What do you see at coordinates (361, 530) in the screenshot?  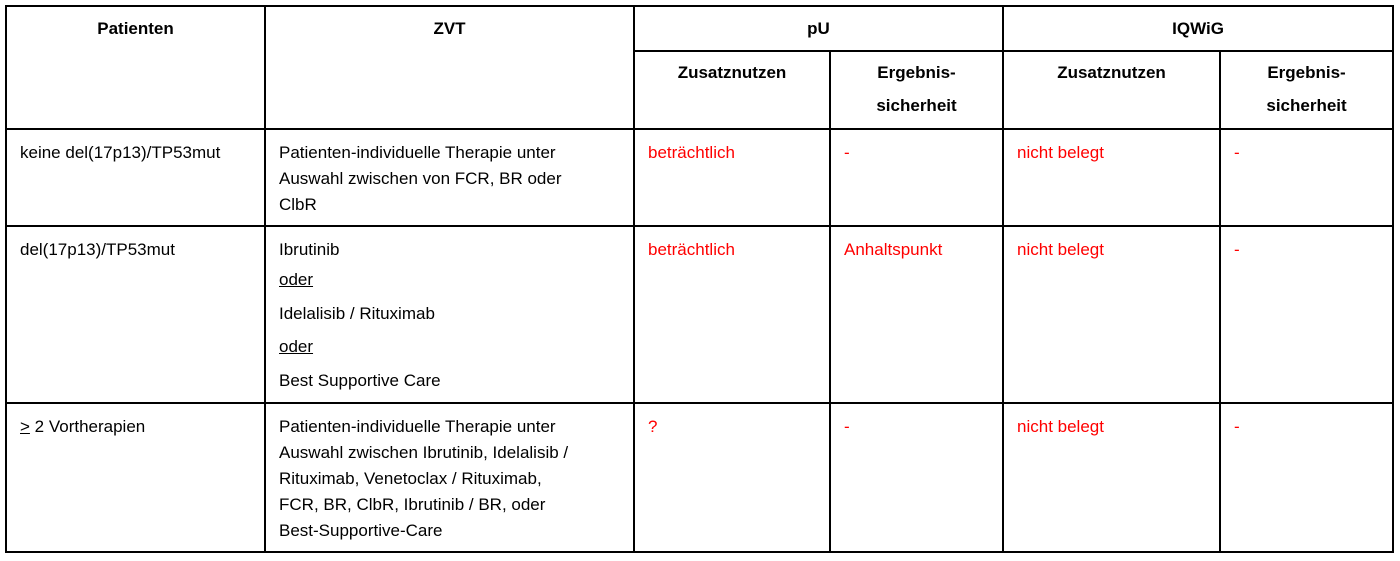 I see `zvt-line: Best-Supportive-Care` at bounding box center [361, 530].